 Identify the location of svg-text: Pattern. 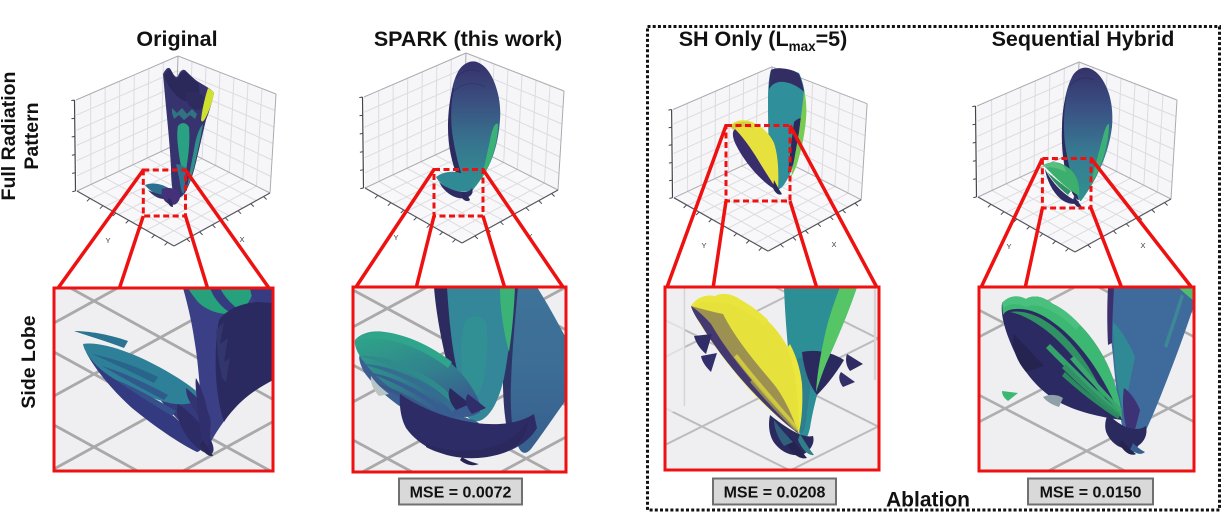
(32, 135).